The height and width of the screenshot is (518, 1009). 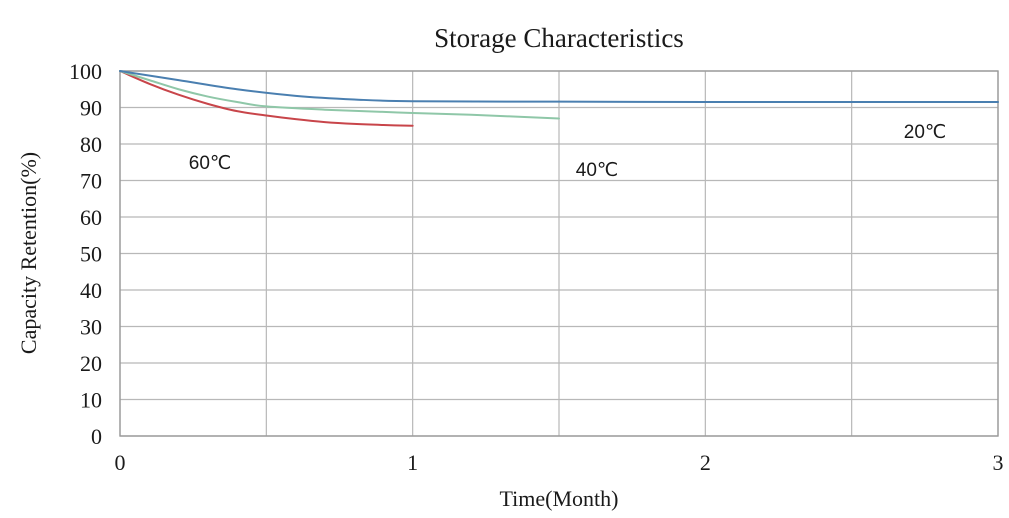 What do you see at coordinates (96, 436) in the screenshot?
I see `y-tick-label: 0` at bounding box center [96, 436].